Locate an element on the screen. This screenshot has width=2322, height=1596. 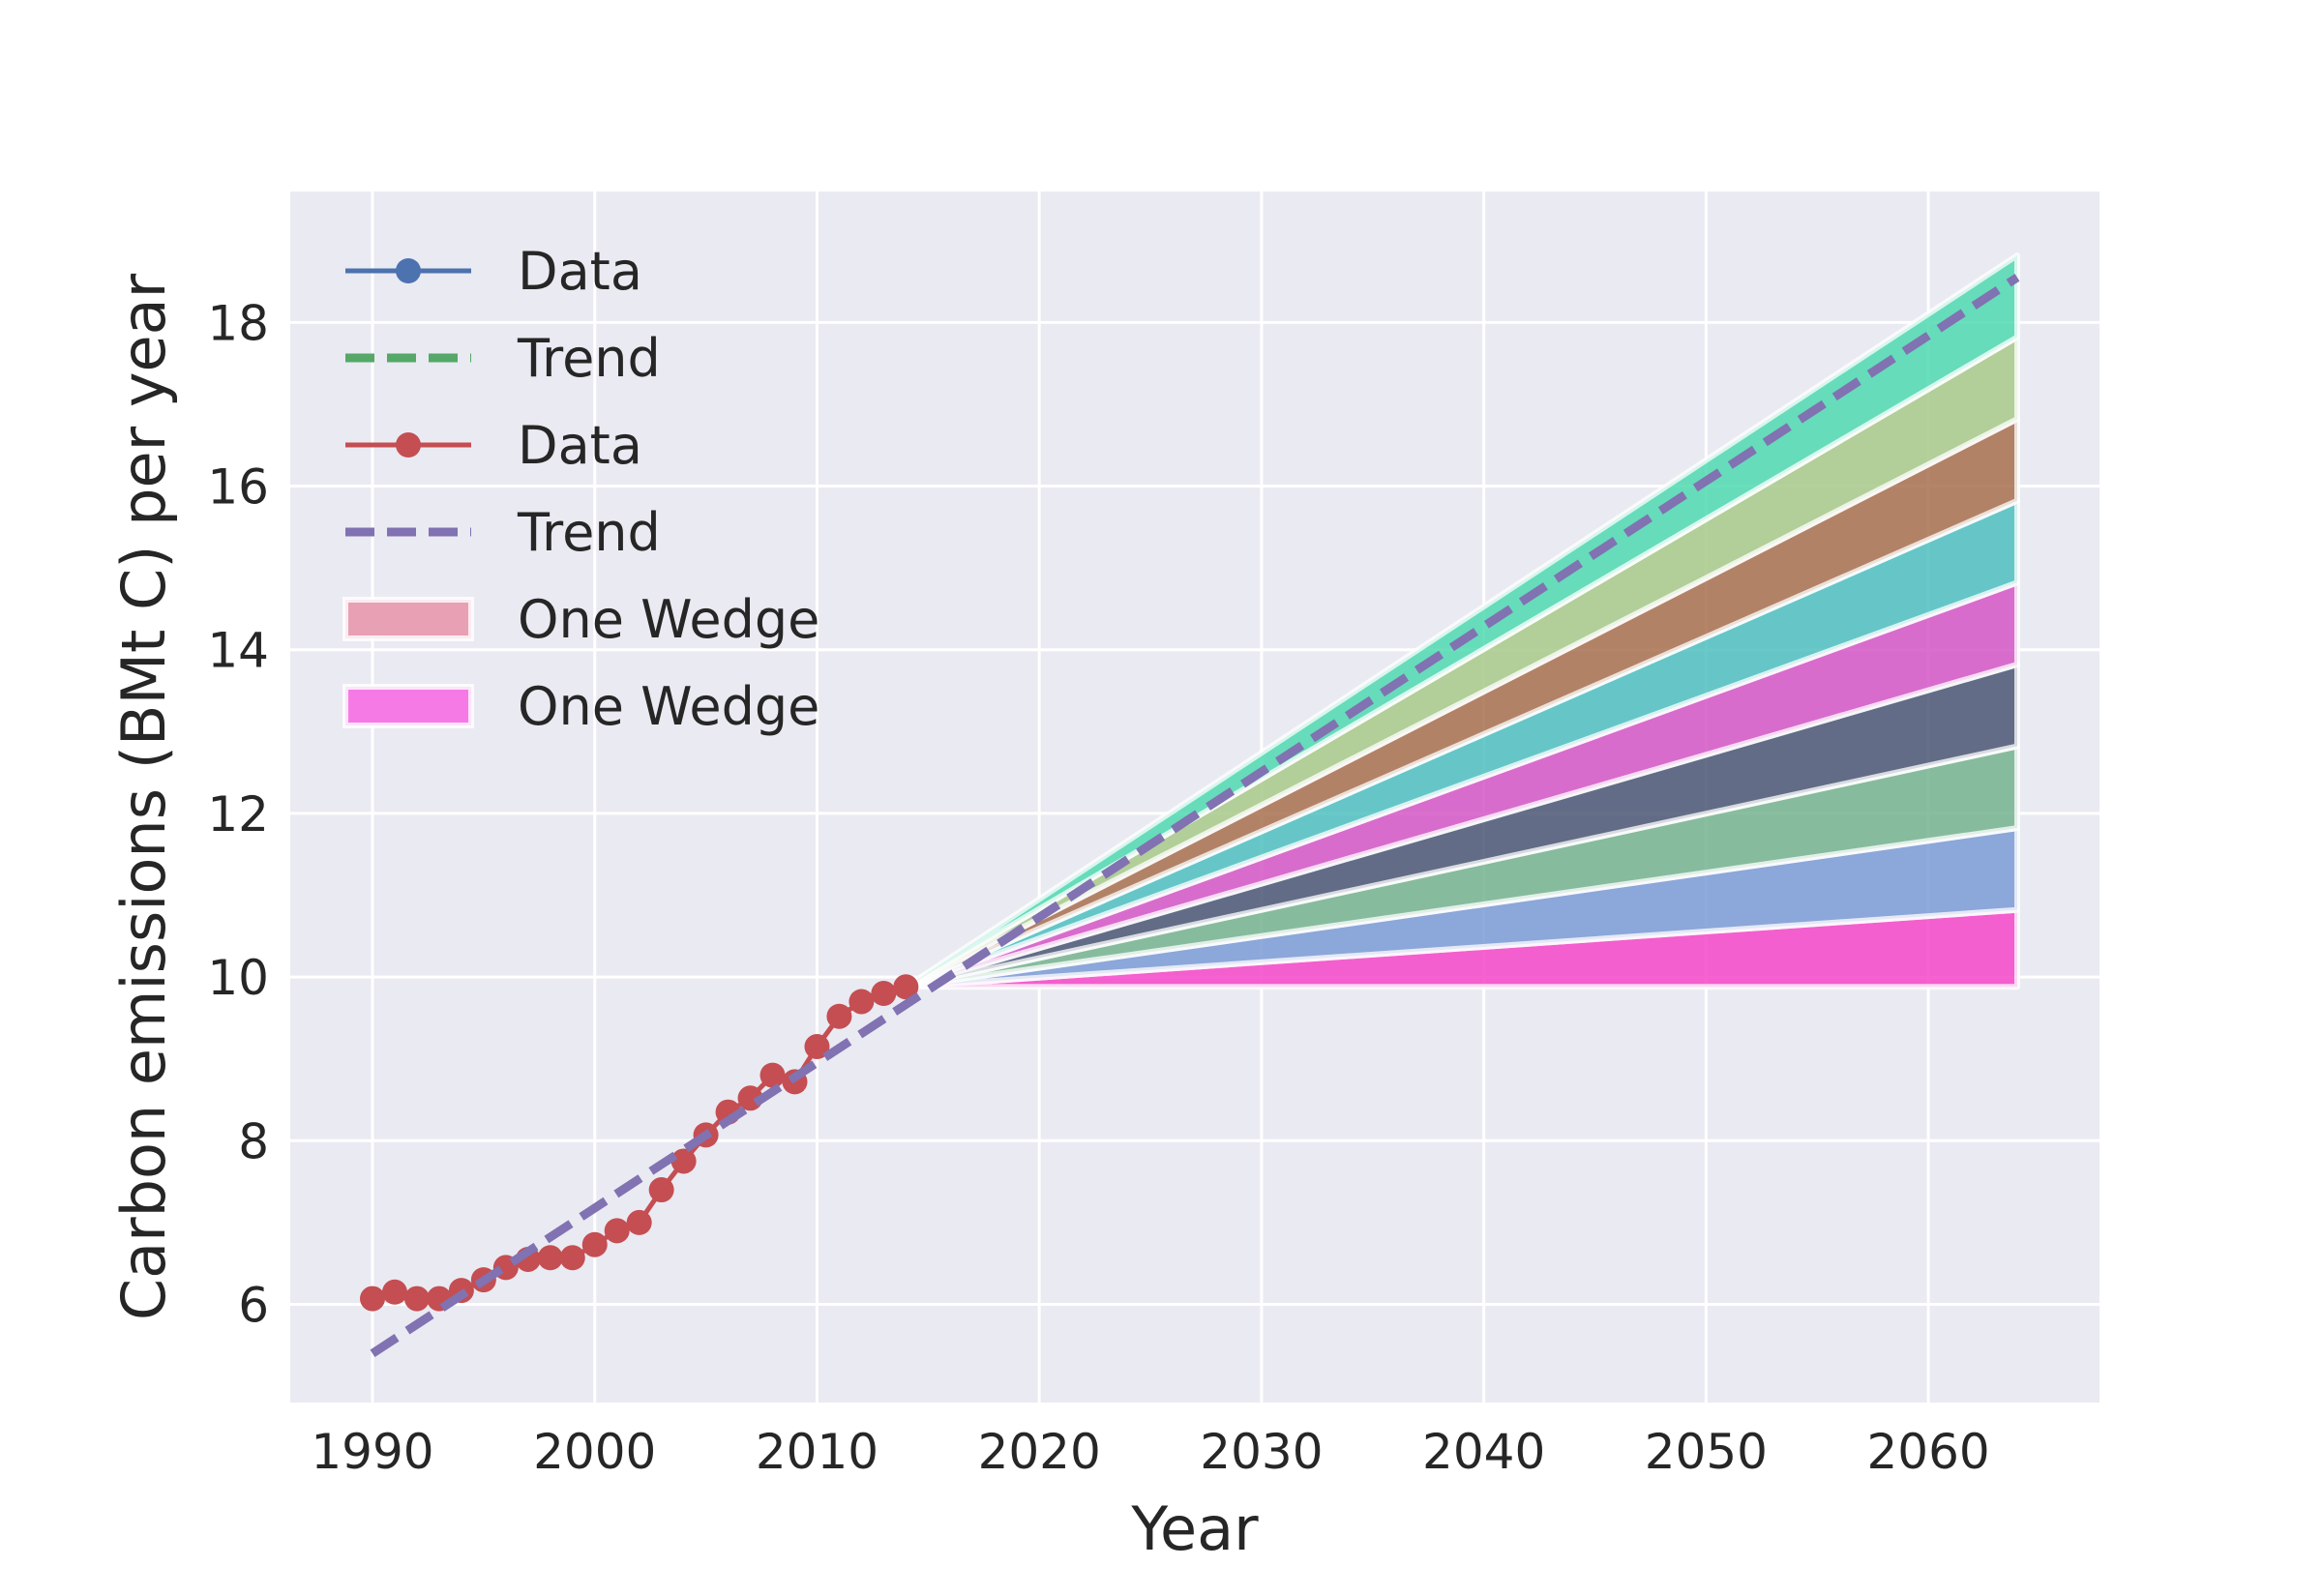
x-tick-label: 2050 is located at coordinates (1706, 1452).